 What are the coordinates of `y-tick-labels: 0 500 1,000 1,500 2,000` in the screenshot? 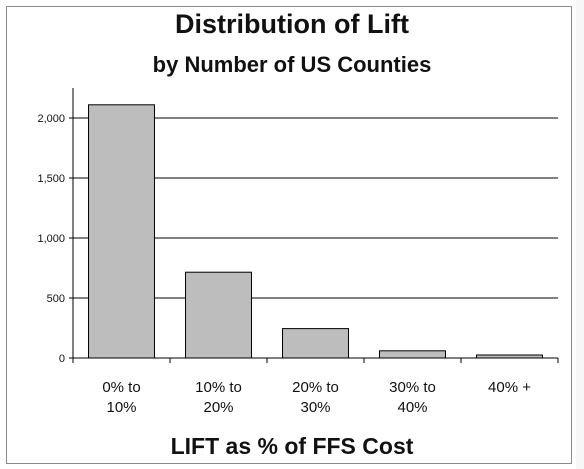 It's located at (51, 239).